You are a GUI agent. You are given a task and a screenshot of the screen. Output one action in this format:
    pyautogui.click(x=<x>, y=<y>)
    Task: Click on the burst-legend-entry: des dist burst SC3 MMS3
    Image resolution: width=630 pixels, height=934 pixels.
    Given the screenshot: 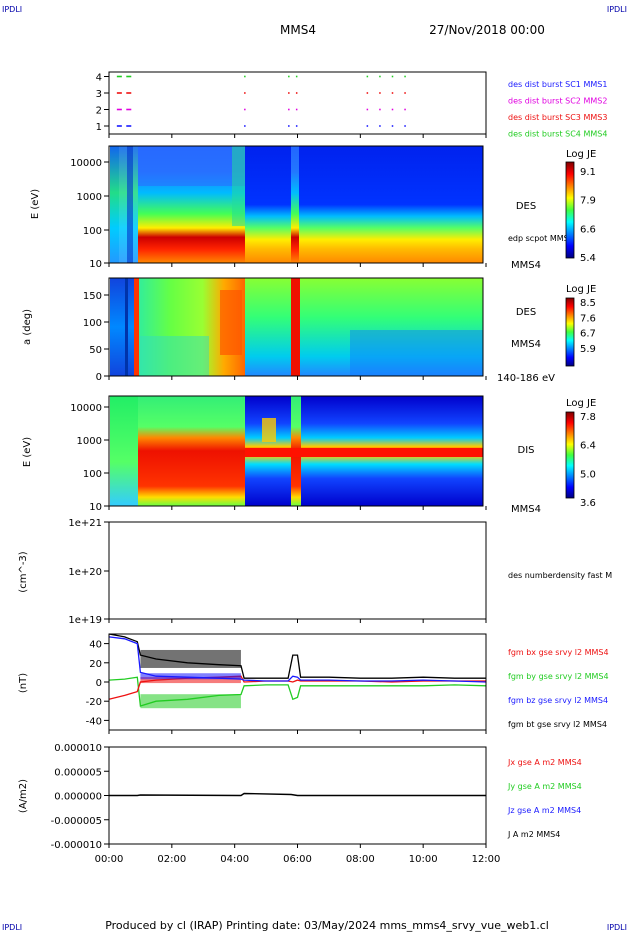 What is the action you would take?
    pyautogui.click(x=557, y=117)
    